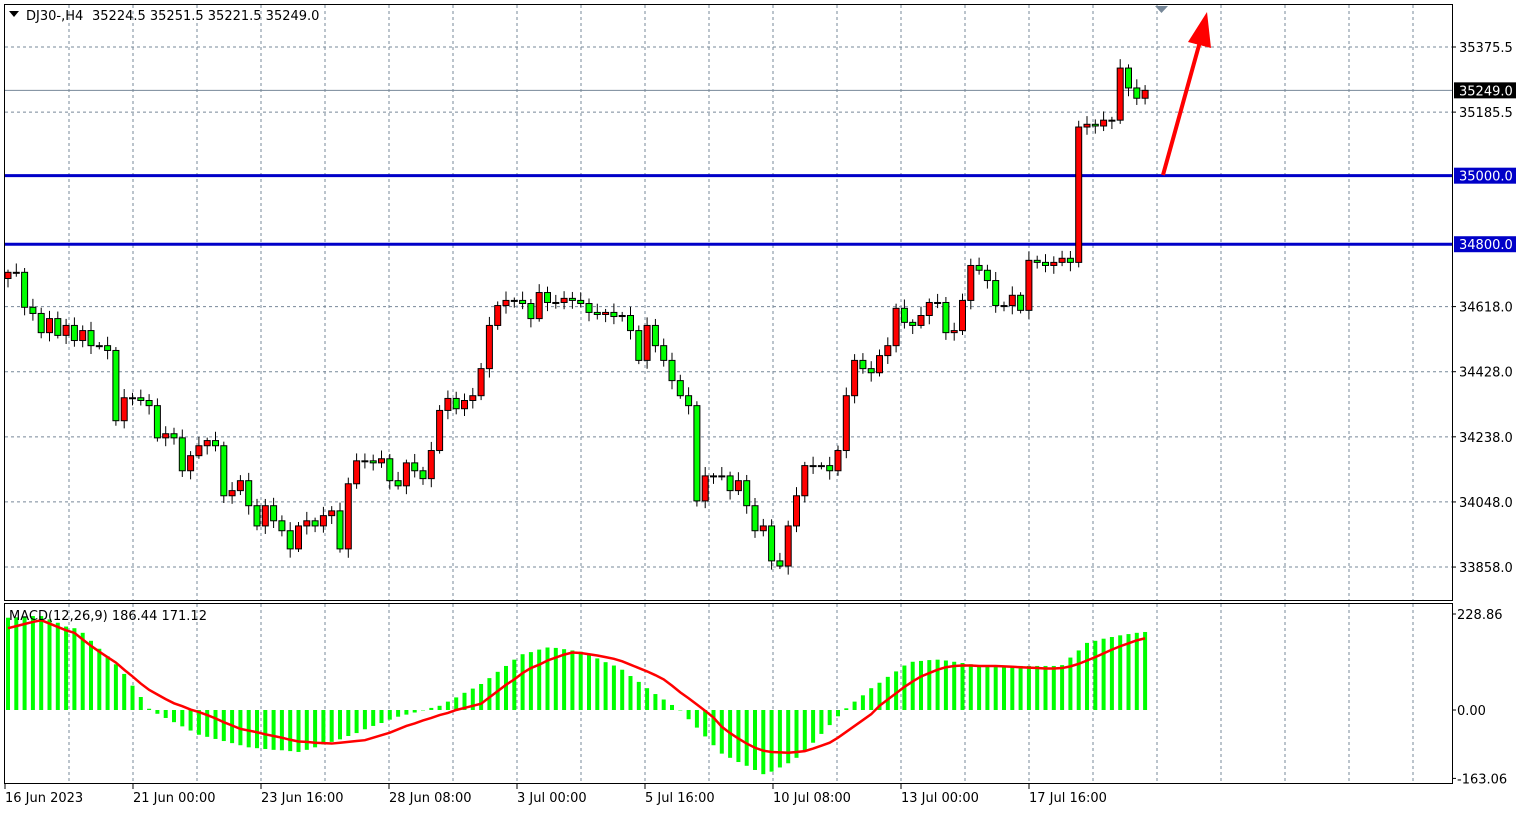 Image resolution: width=1526 pixels, height=817 pixels. Describe the element at coordinates (430, 798) in the screenshot. I see `time-tick-label: 28 Jun 08:00` at that location.